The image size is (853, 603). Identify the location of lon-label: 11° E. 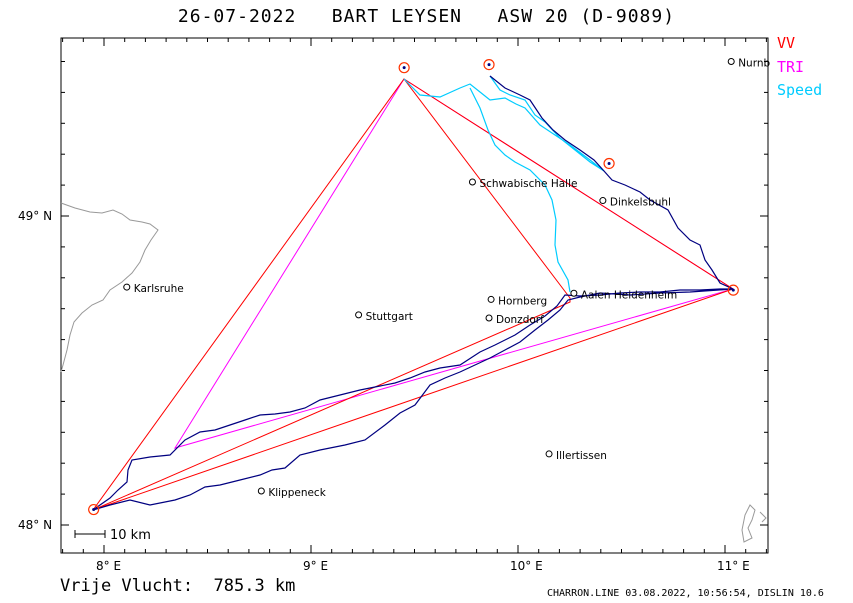
(733, 566).